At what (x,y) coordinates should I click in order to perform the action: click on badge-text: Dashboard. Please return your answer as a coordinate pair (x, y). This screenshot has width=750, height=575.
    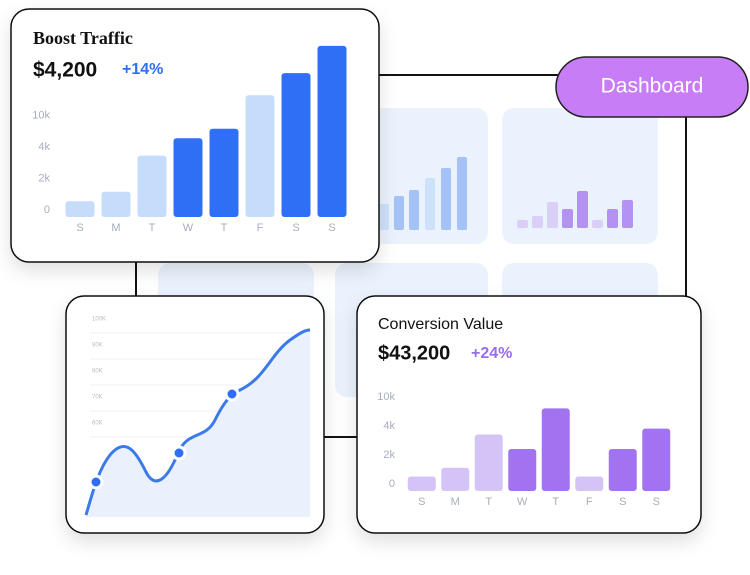
    Looking at the image, I should click on (652, 86).